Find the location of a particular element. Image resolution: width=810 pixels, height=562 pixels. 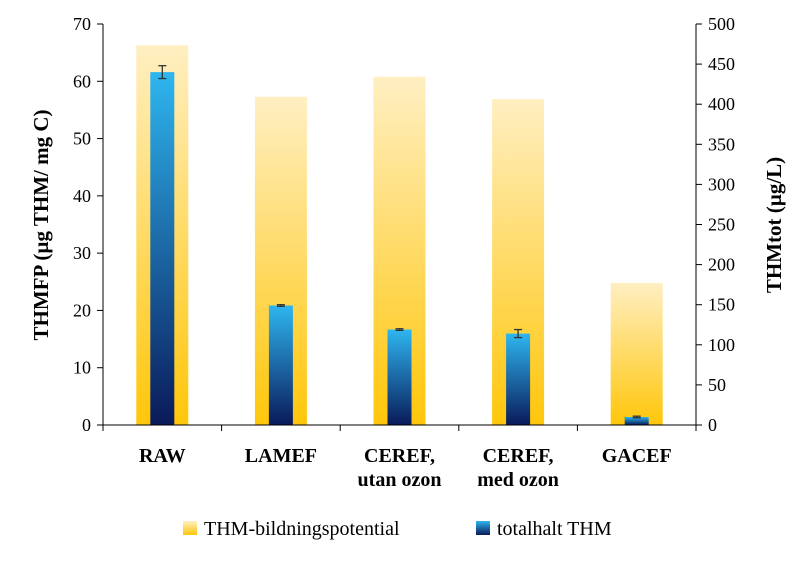

left-tick-label: 20 is located at coordinates (82, 310).